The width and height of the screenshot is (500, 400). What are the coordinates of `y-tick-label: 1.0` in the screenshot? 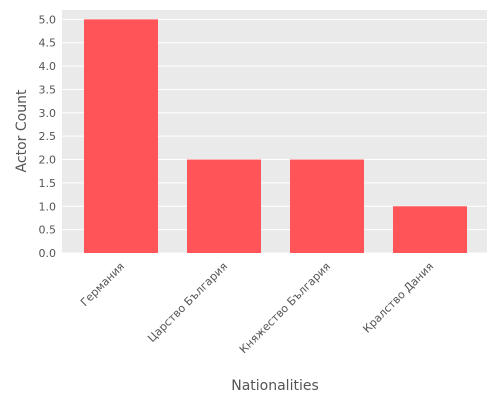 It's located at (48, 206).